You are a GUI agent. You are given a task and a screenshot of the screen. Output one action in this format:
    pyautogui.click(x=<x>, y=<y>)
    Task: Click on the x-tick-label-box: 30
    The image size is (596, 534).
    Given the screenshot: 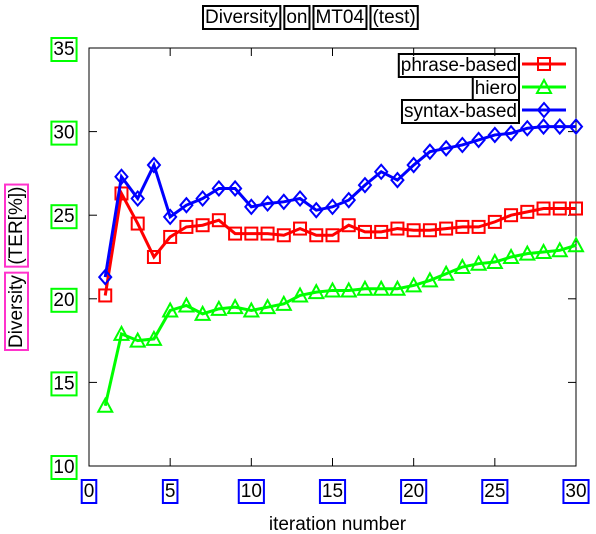 What is the action you would take?
    pyautogui.click(x=575, y=491)
    